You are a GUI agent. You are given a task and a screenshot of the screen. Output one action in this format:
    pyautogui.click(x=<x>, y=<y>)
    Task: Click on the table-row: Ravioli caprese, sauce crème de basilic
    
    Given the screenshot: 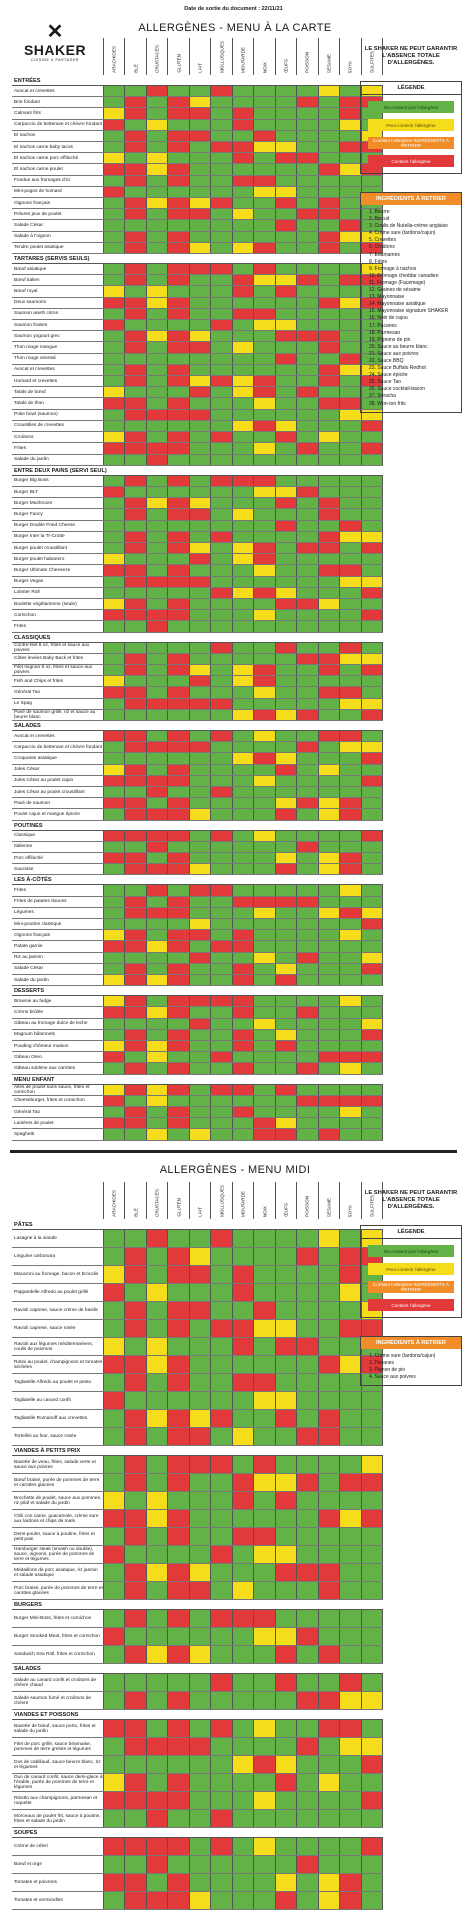 What is the action you would take?
    pyautogui.click(x=198, y=1311)
    